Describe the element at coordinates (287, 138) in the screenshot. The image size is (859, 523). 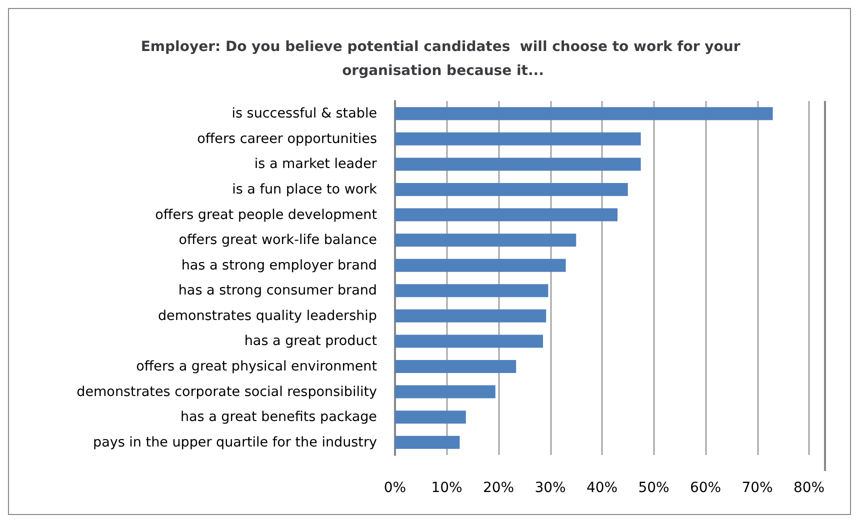
I see `y-tick-label: offers career opportunities` at that location.